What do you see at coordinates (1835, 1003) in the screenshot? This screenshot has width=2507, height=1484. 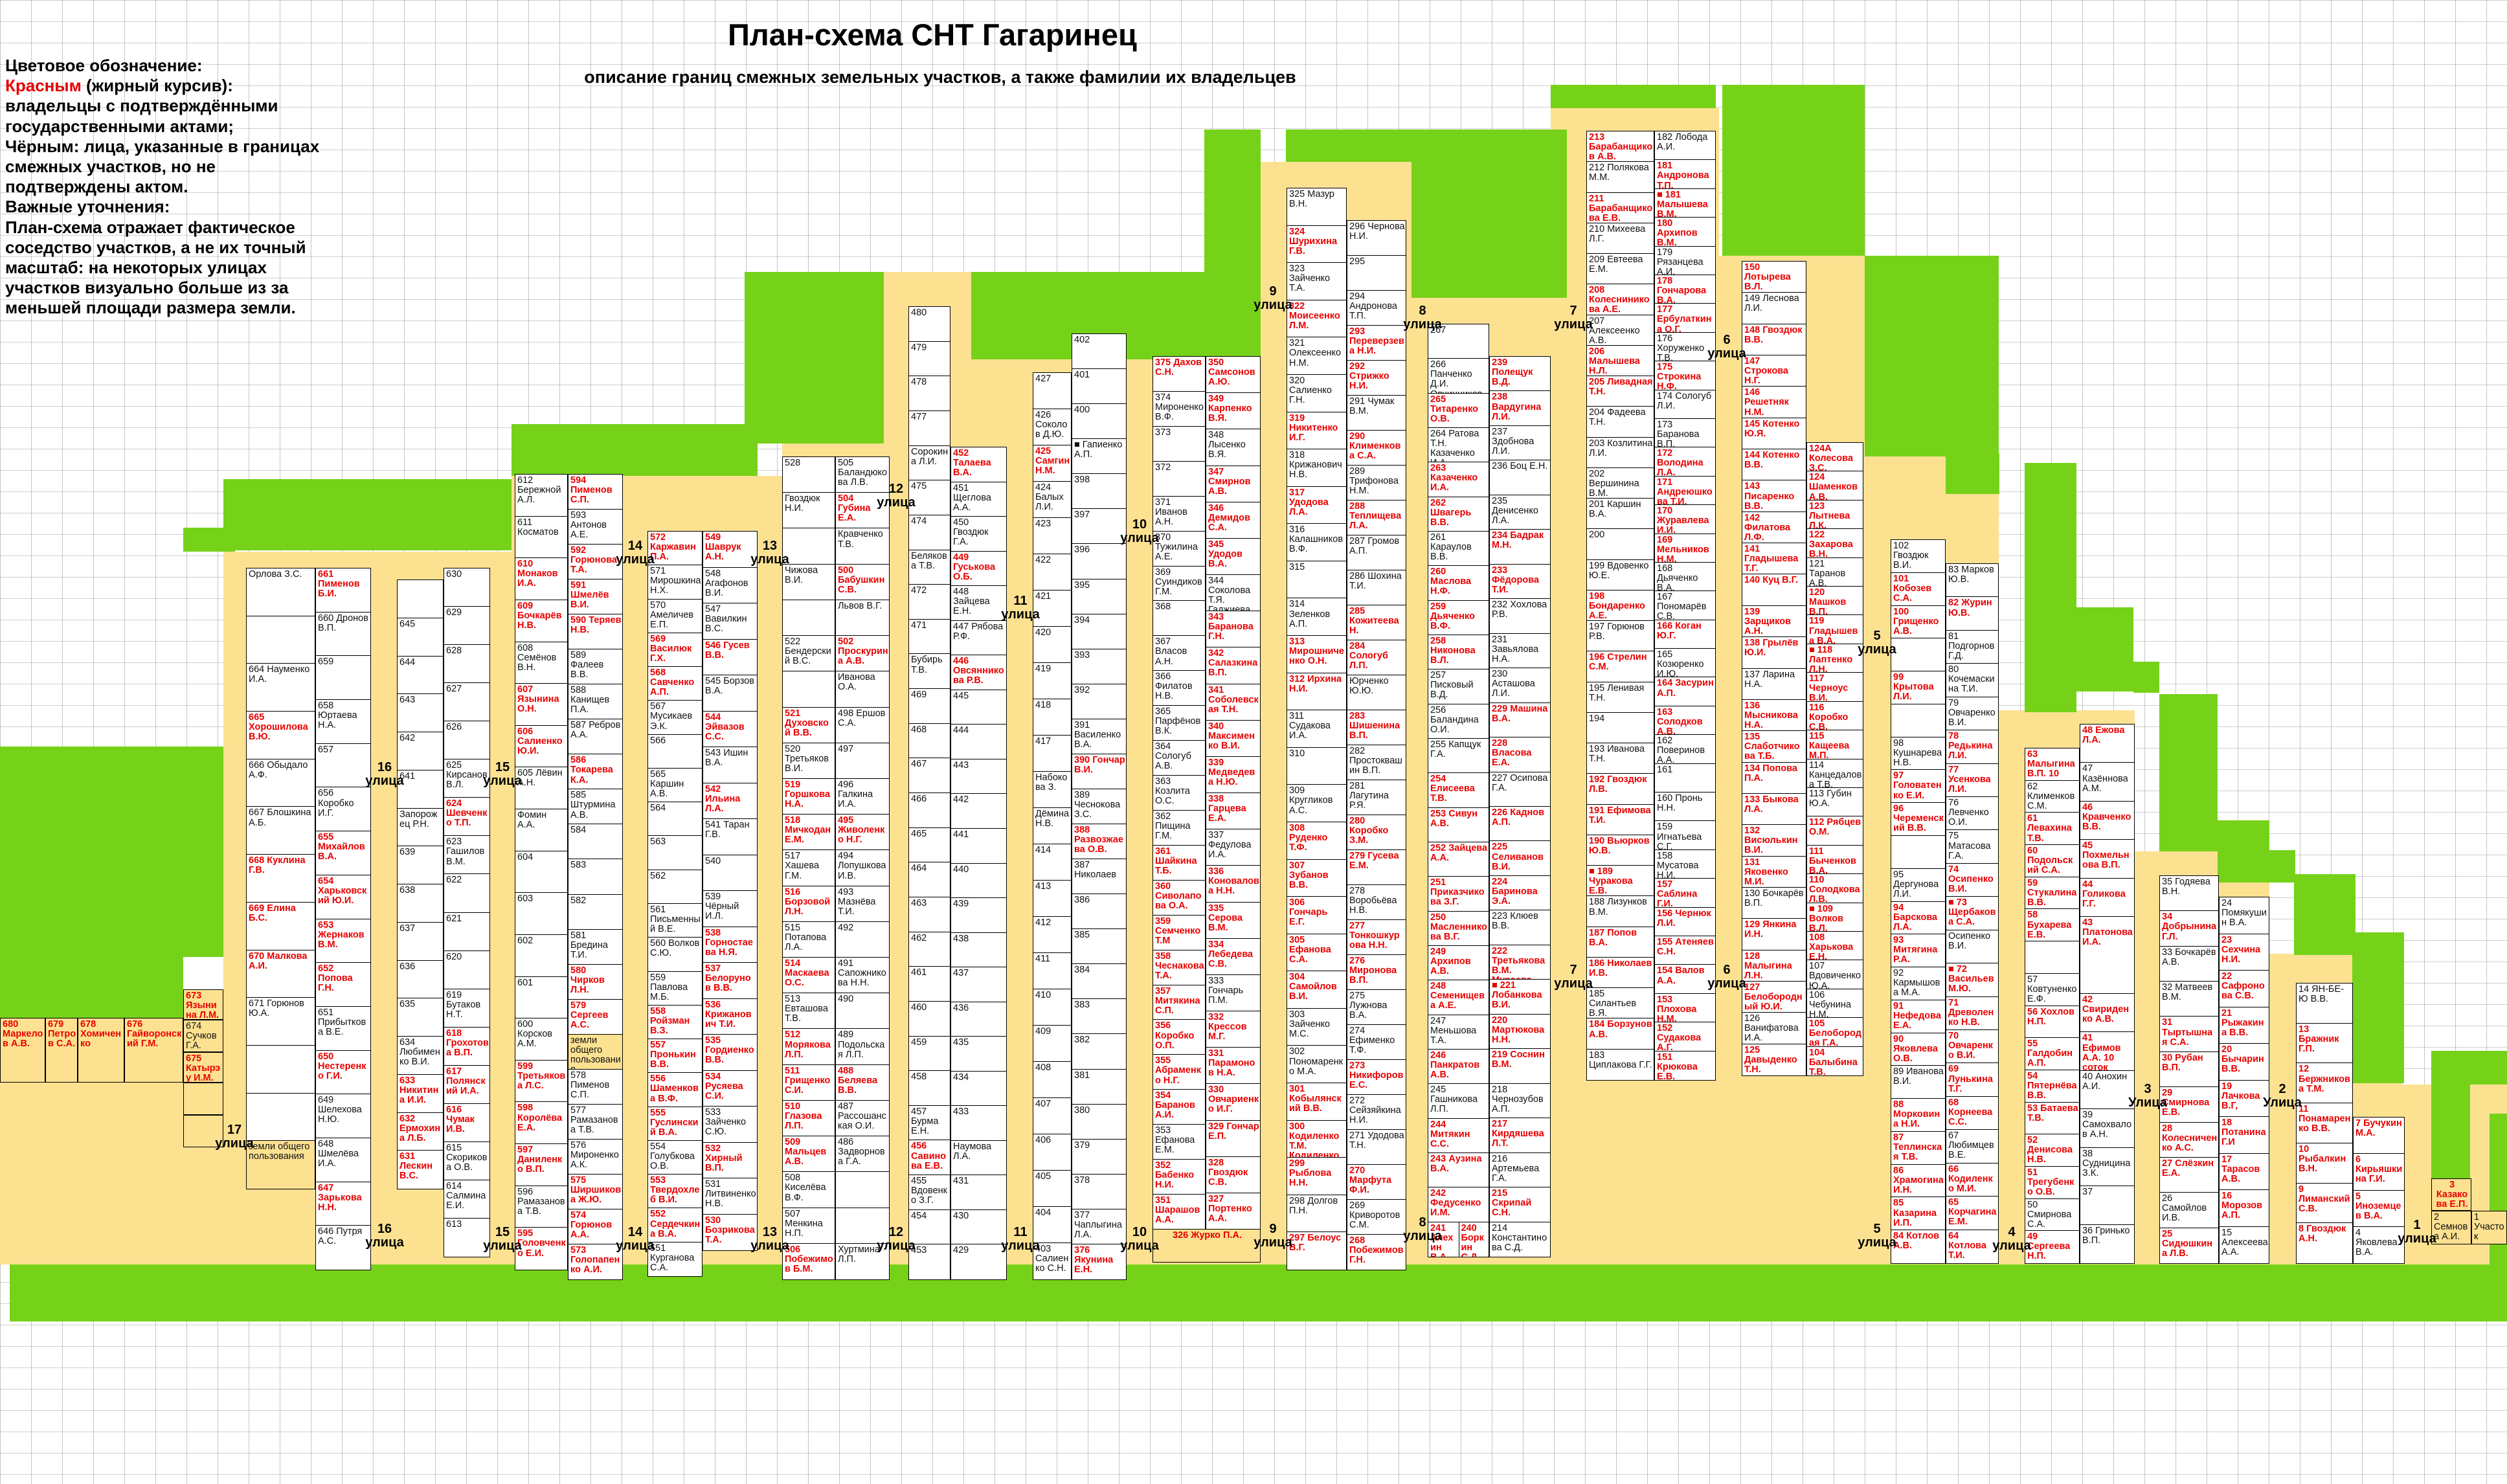 I see `plot-cell: 106 Чебунина Н.М.` at bounding box center [1835, 1003].